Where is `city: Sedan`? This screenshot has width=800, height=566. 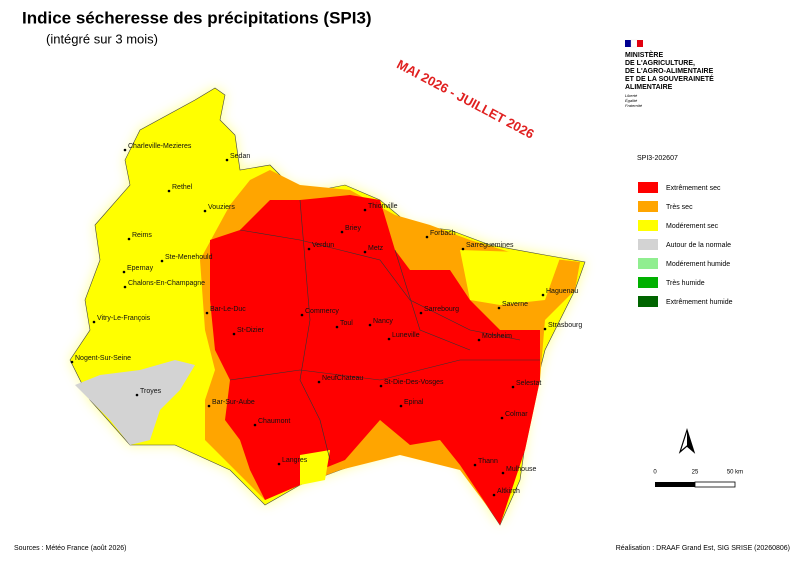
city: Sedan is located at coordinates (240, 156).